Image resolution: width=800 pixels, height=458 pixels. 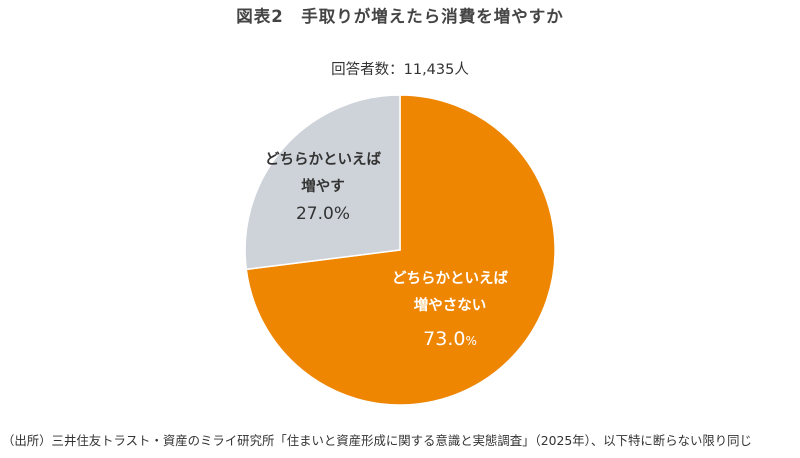 What do you see at coordinates (400, 16) in the screenshot?
I see `chart-title: 図表2 手取りが増えたら消費を増やすか` at bounding box center [400, 16].